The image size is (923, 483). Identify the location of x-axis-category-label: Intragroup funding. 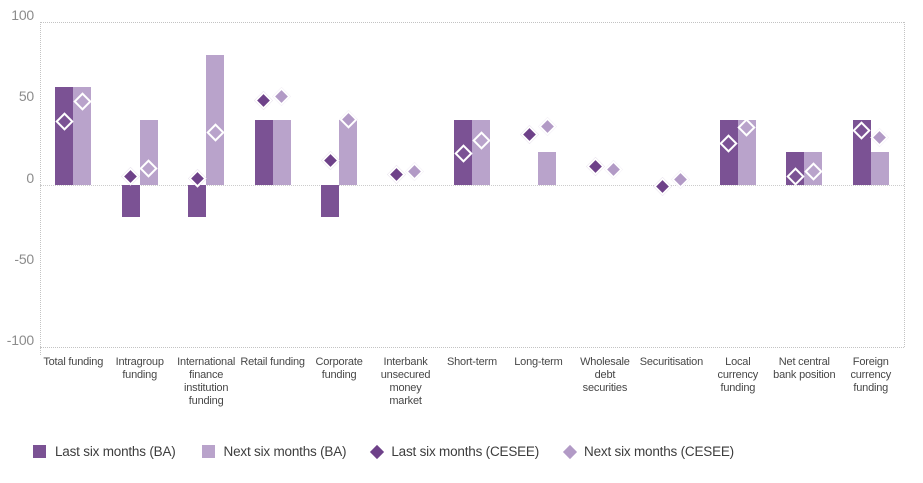
(139, 368).